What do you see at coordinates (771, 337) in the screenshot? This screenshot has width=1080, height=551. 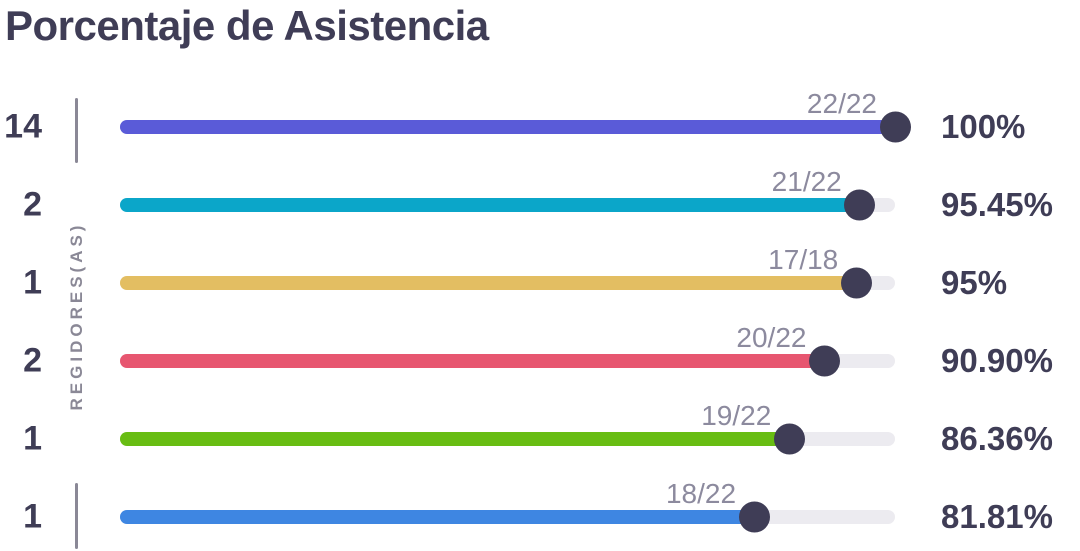 I see `fraction-label: 20/22` at bounding box center [771, 337].